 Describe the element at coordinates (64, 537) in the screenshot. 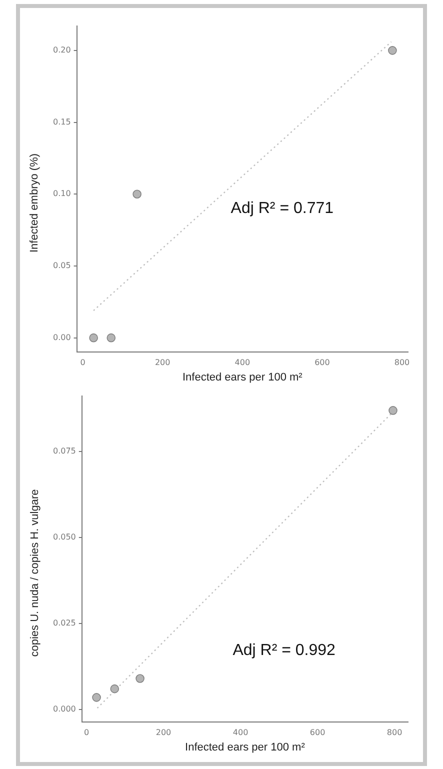

I see `y-tick-label: 0.050` at that location.